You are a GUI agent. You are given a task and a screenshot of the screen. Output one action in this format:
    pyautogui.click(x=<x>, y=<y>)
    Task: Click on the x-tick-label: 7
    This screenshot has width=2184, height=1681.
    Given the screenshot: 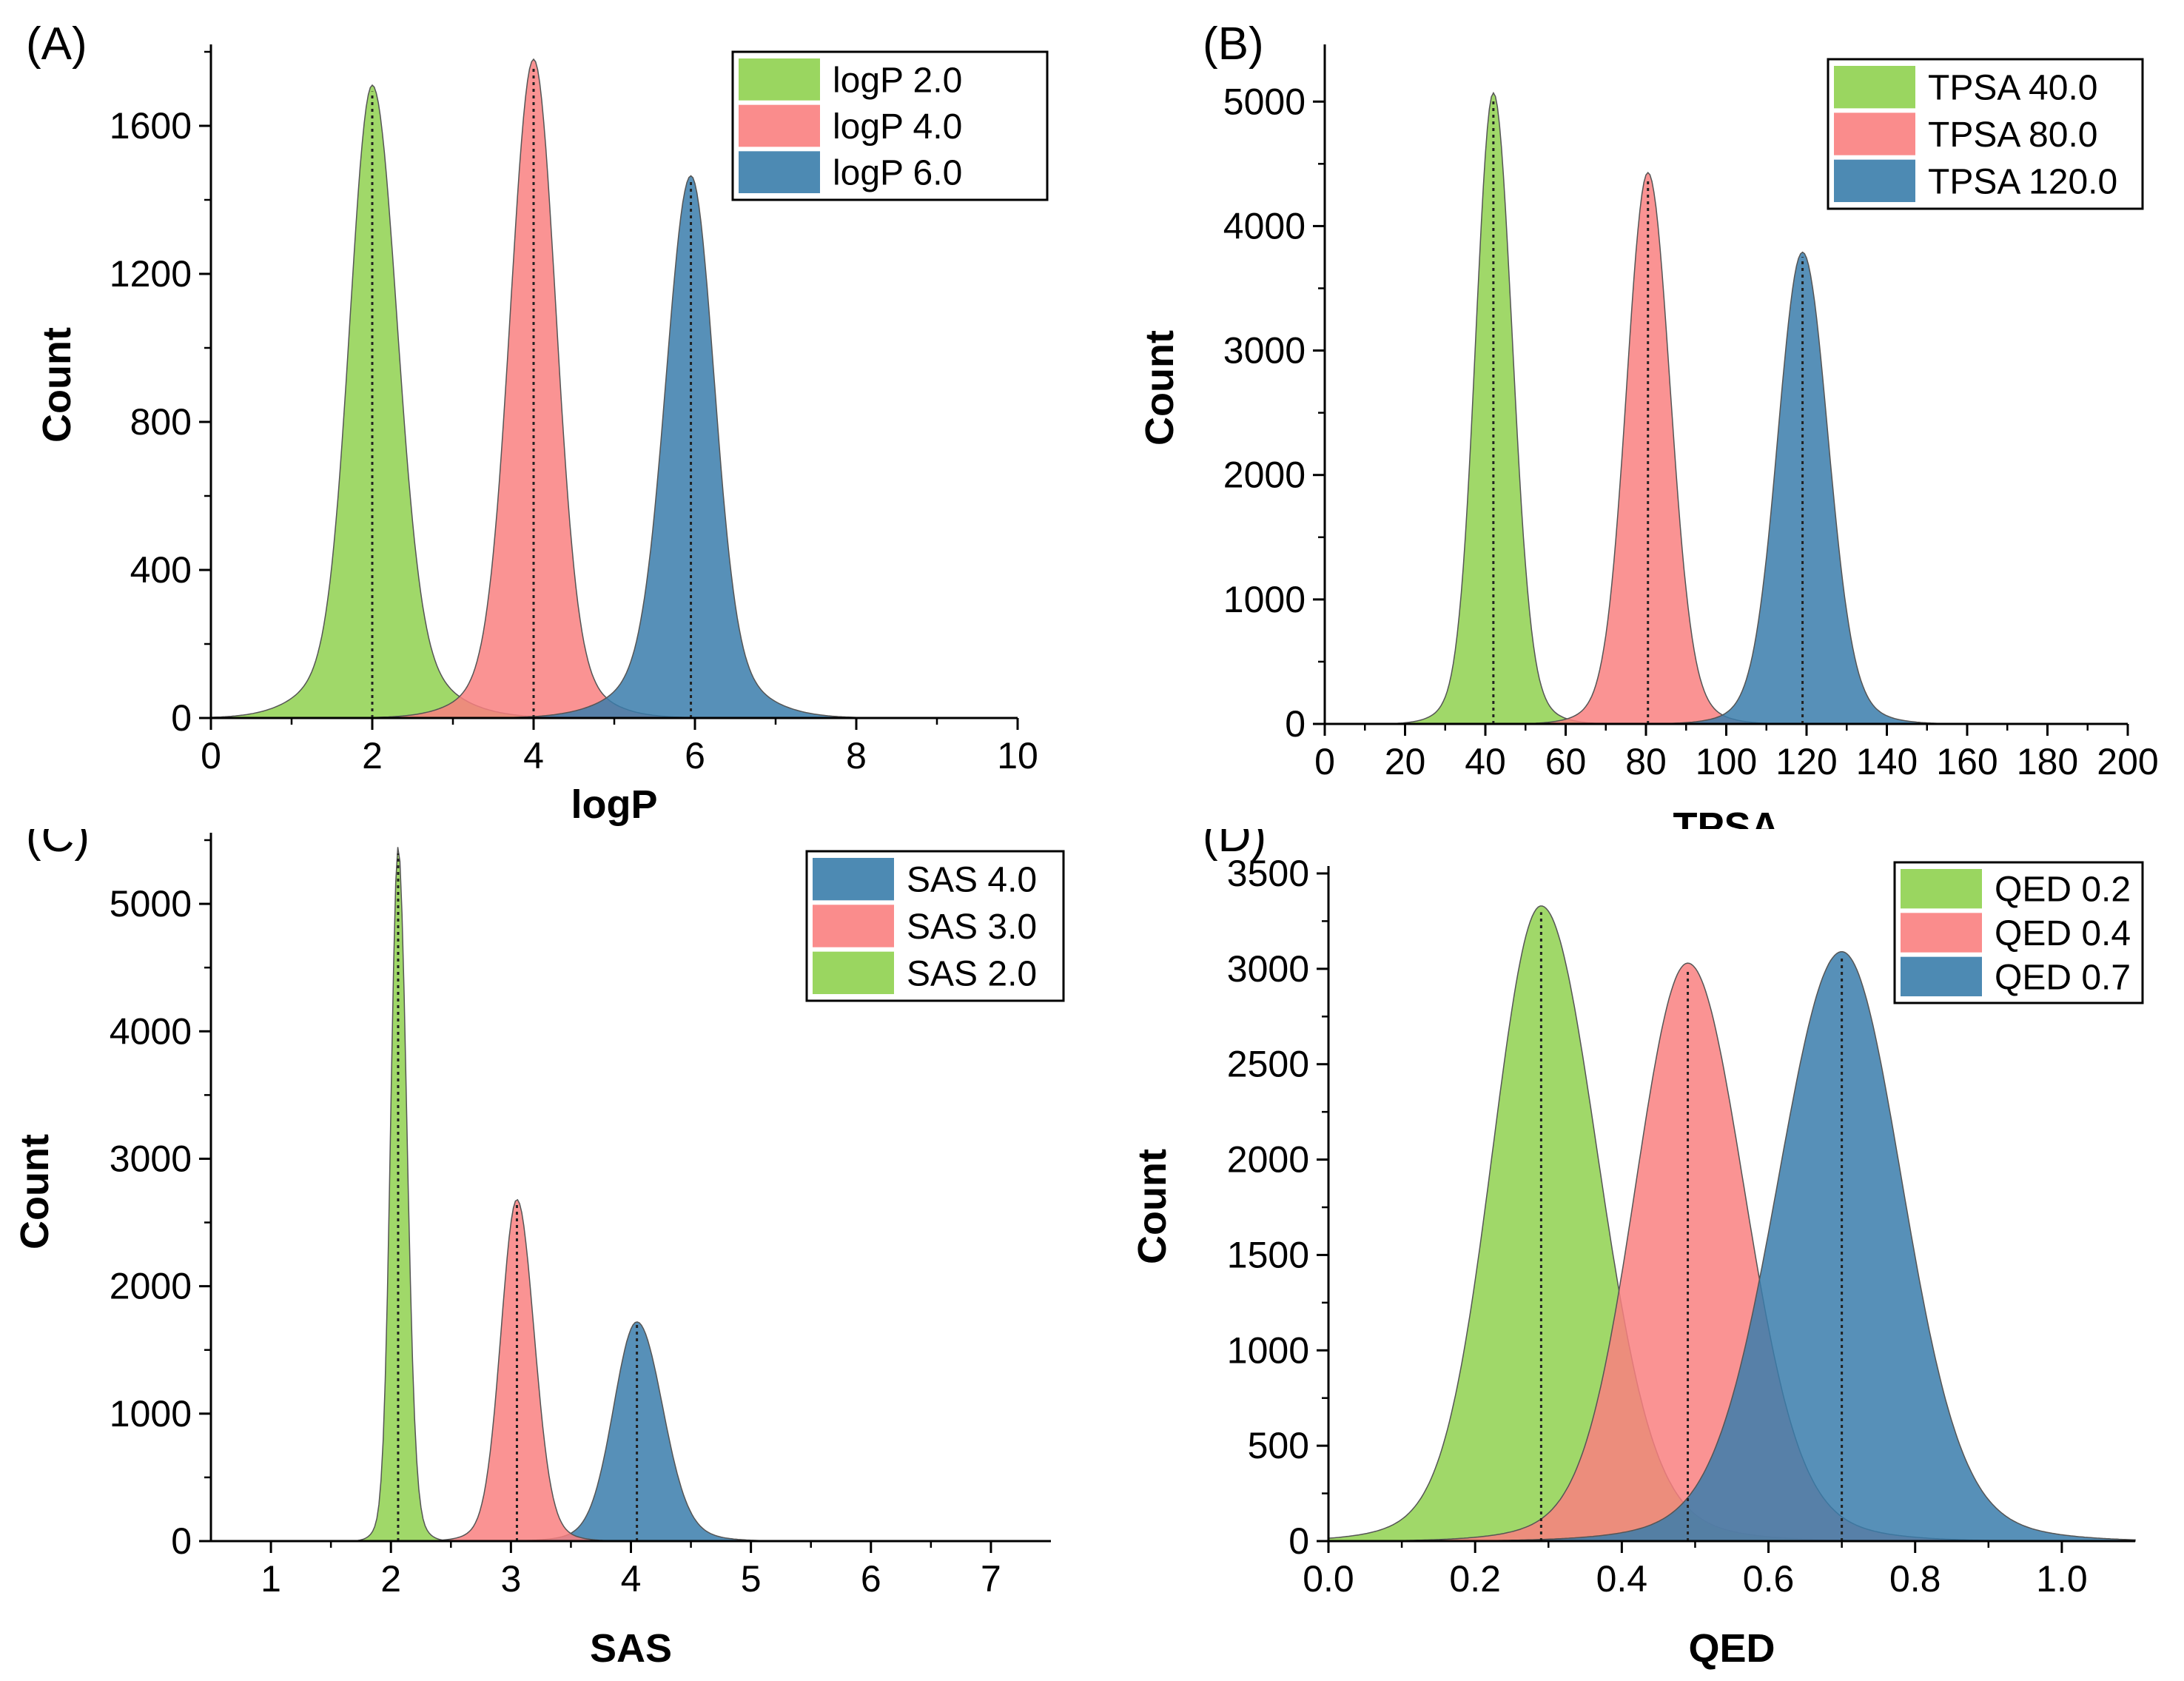 What is the action you would take?
    pyautogui.click(x=991, y=1579)
    